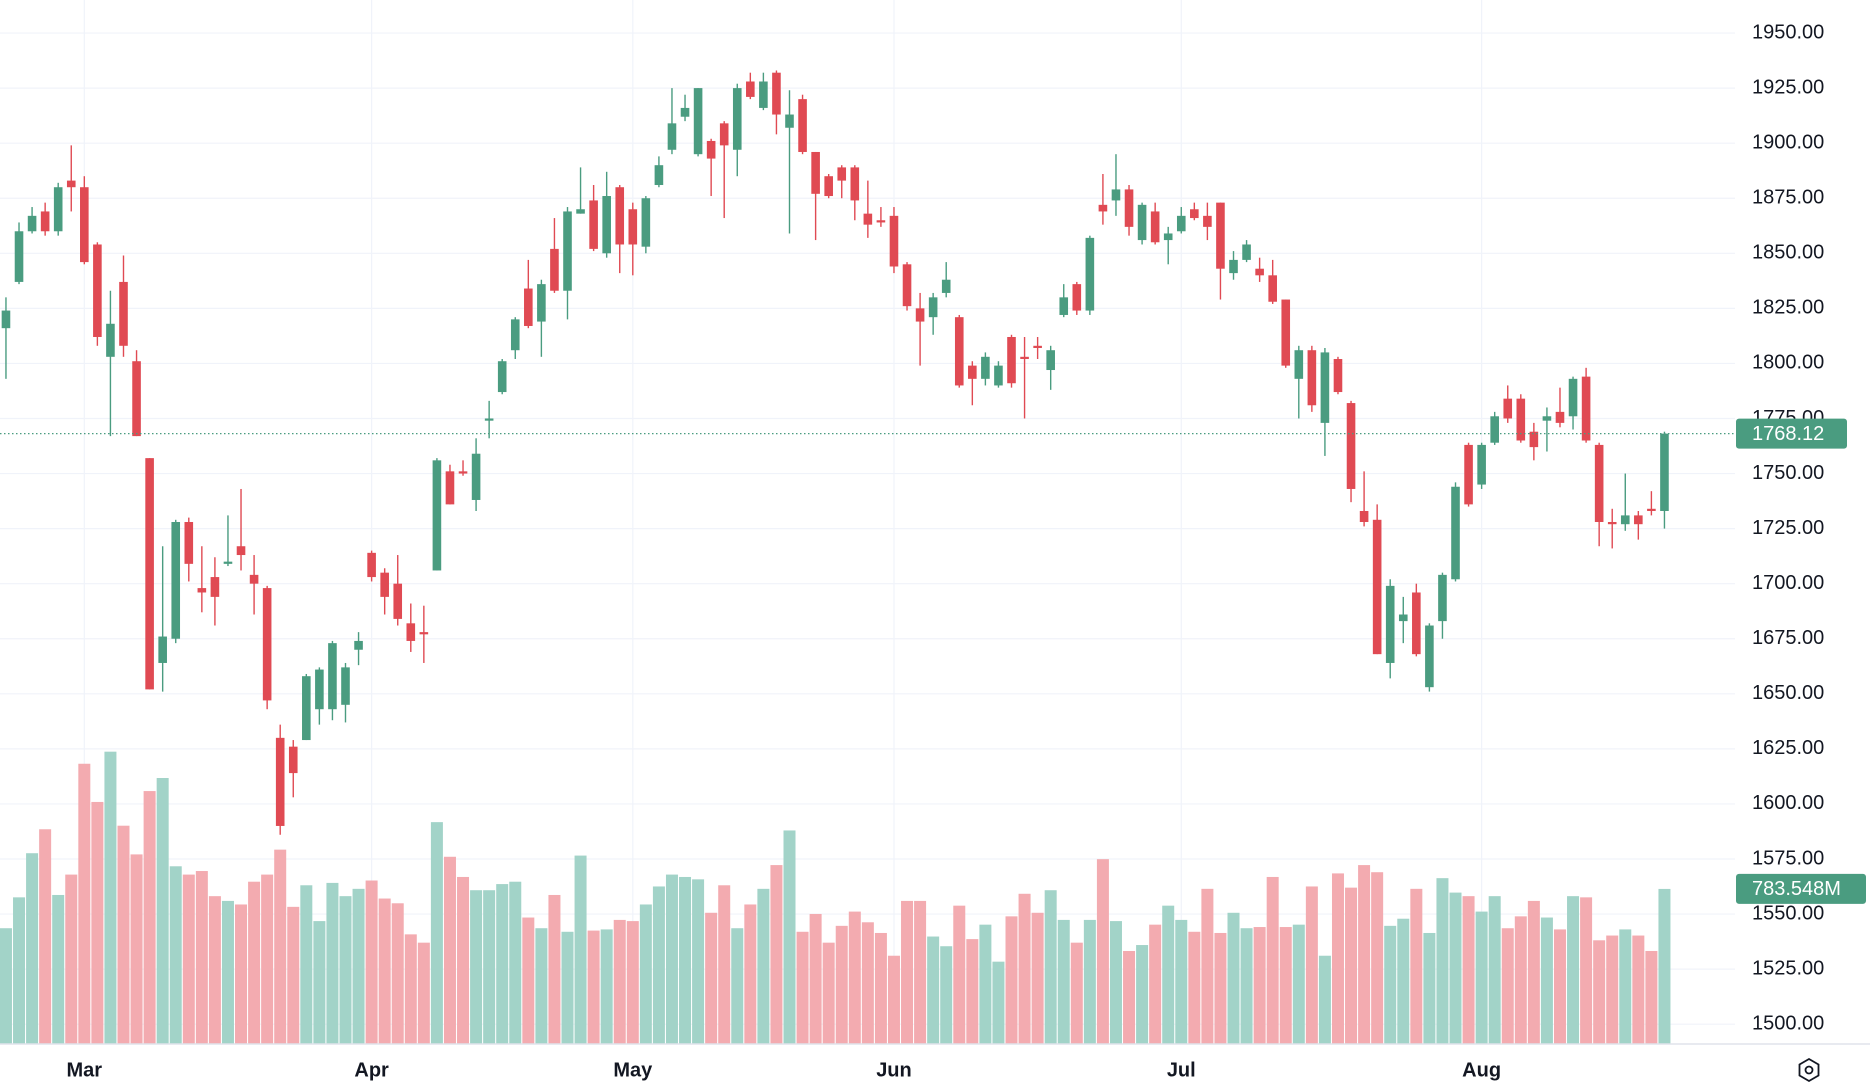  Describe the element at coordinates (1788, 473) in the screenshot. I see `y-tick-label: 1750.00` at that location.